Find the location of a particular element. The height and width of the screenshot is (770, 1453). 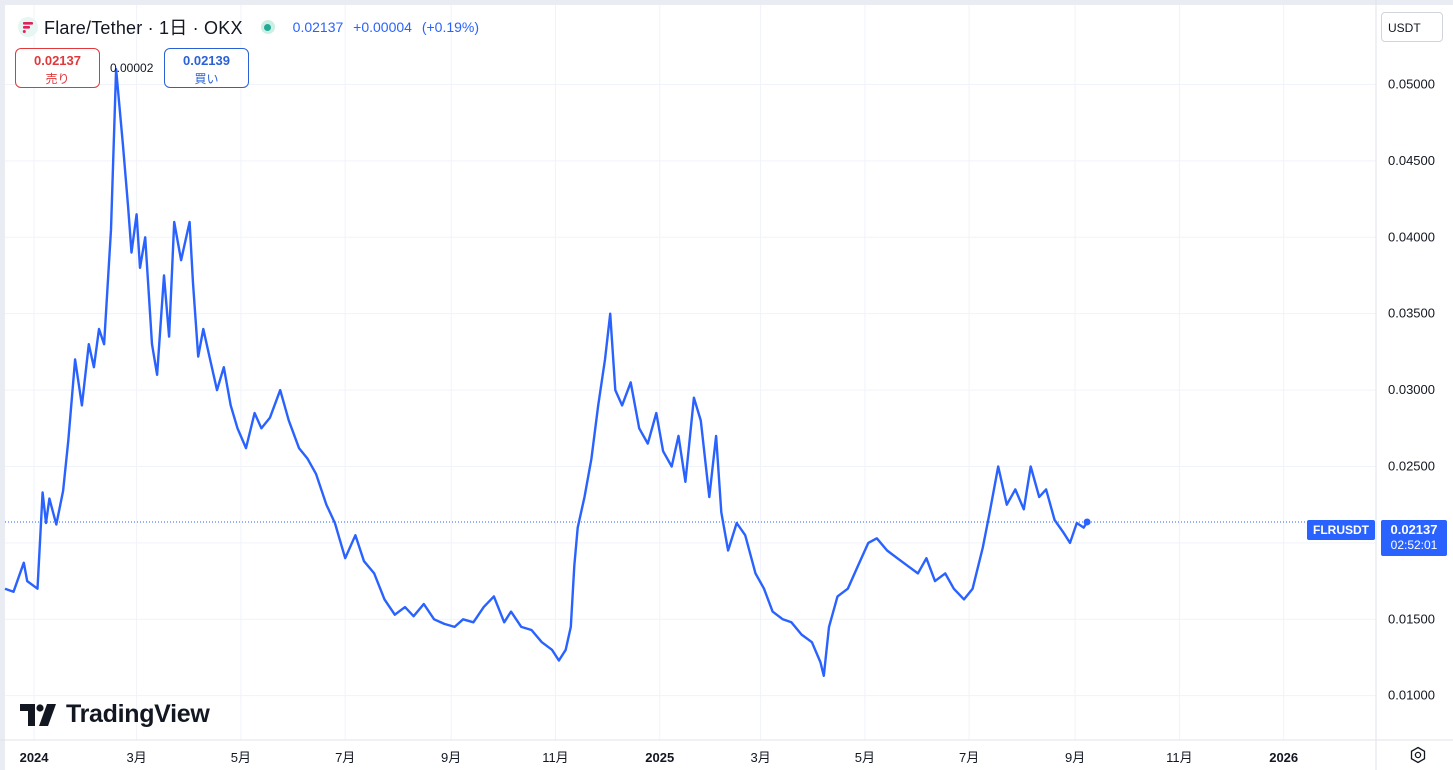

last-price-value: 0.02137 is located at coordinates (1414, 529).